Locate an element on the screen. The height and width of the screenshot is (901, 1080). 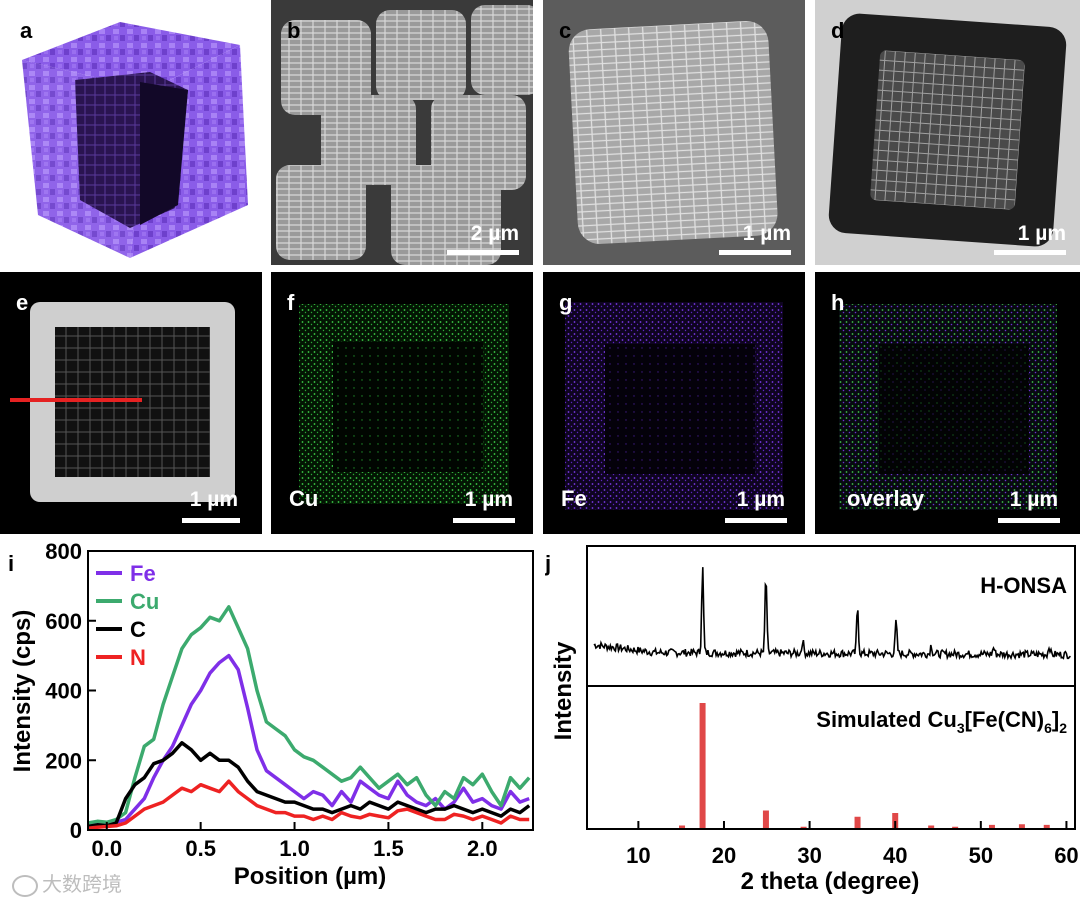
cu-map is located at coordinates (402, 403).